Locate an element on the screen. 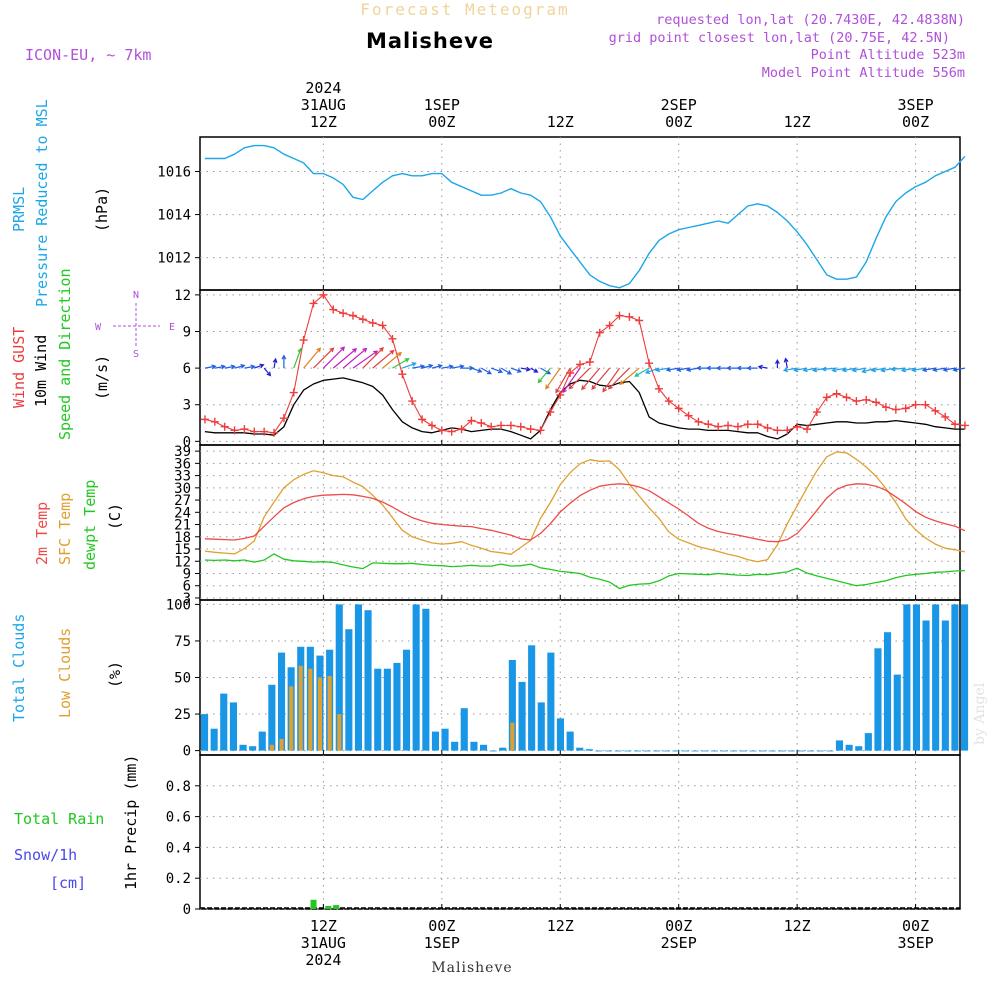  wind-speed-dir-label: Speed and Direction is located at coordinates (65, 354).